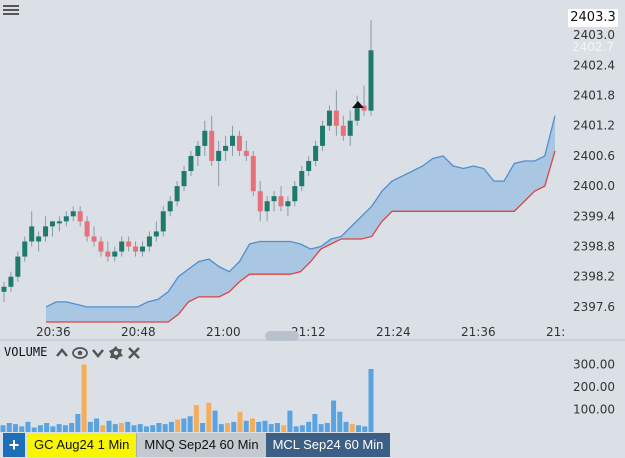  What do you see at coordinates (328, 445) in the screenshot?
I see `tab-mcl-sep24: MCL Sep24 60 Min` at bounding box center [328, 445].